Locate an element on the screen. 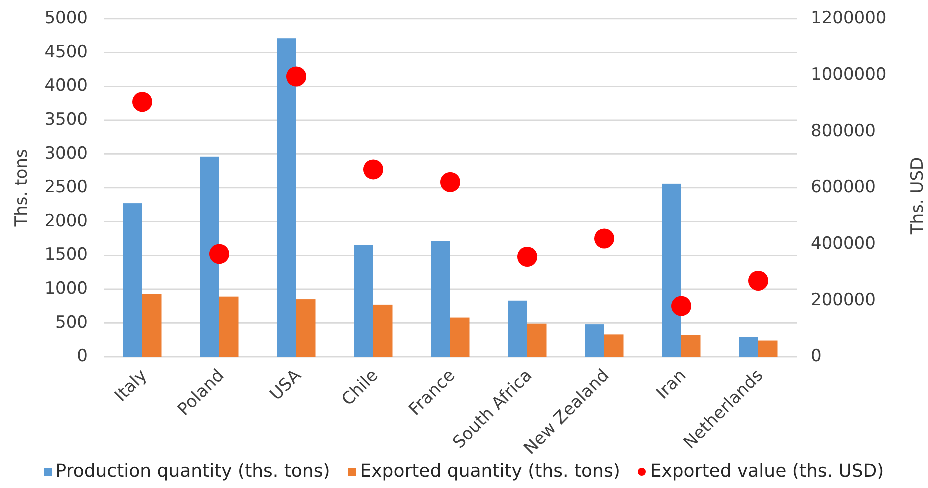 Image resolution: width=928 pixels, height=488 pixels. y-tick-label: 2000 is located at coordinates (66, 221).